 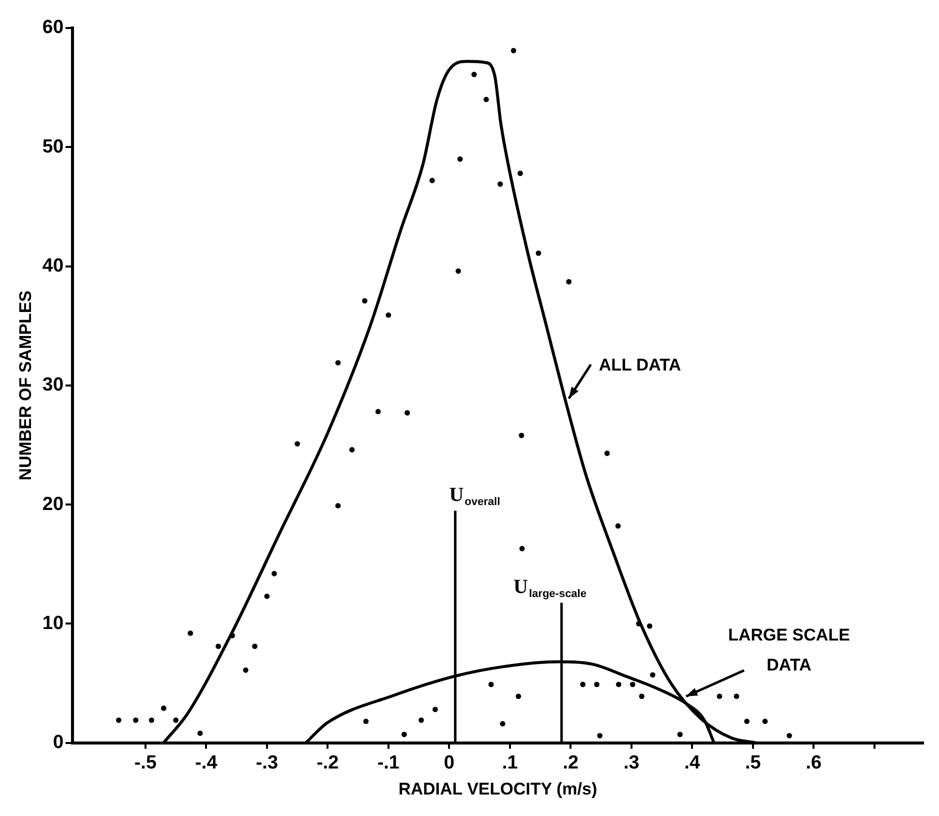 What do you see at coordinates (388, 763) in the screenshot?
I see `x-tick-label: -.1` at bounding box center [388, 763].